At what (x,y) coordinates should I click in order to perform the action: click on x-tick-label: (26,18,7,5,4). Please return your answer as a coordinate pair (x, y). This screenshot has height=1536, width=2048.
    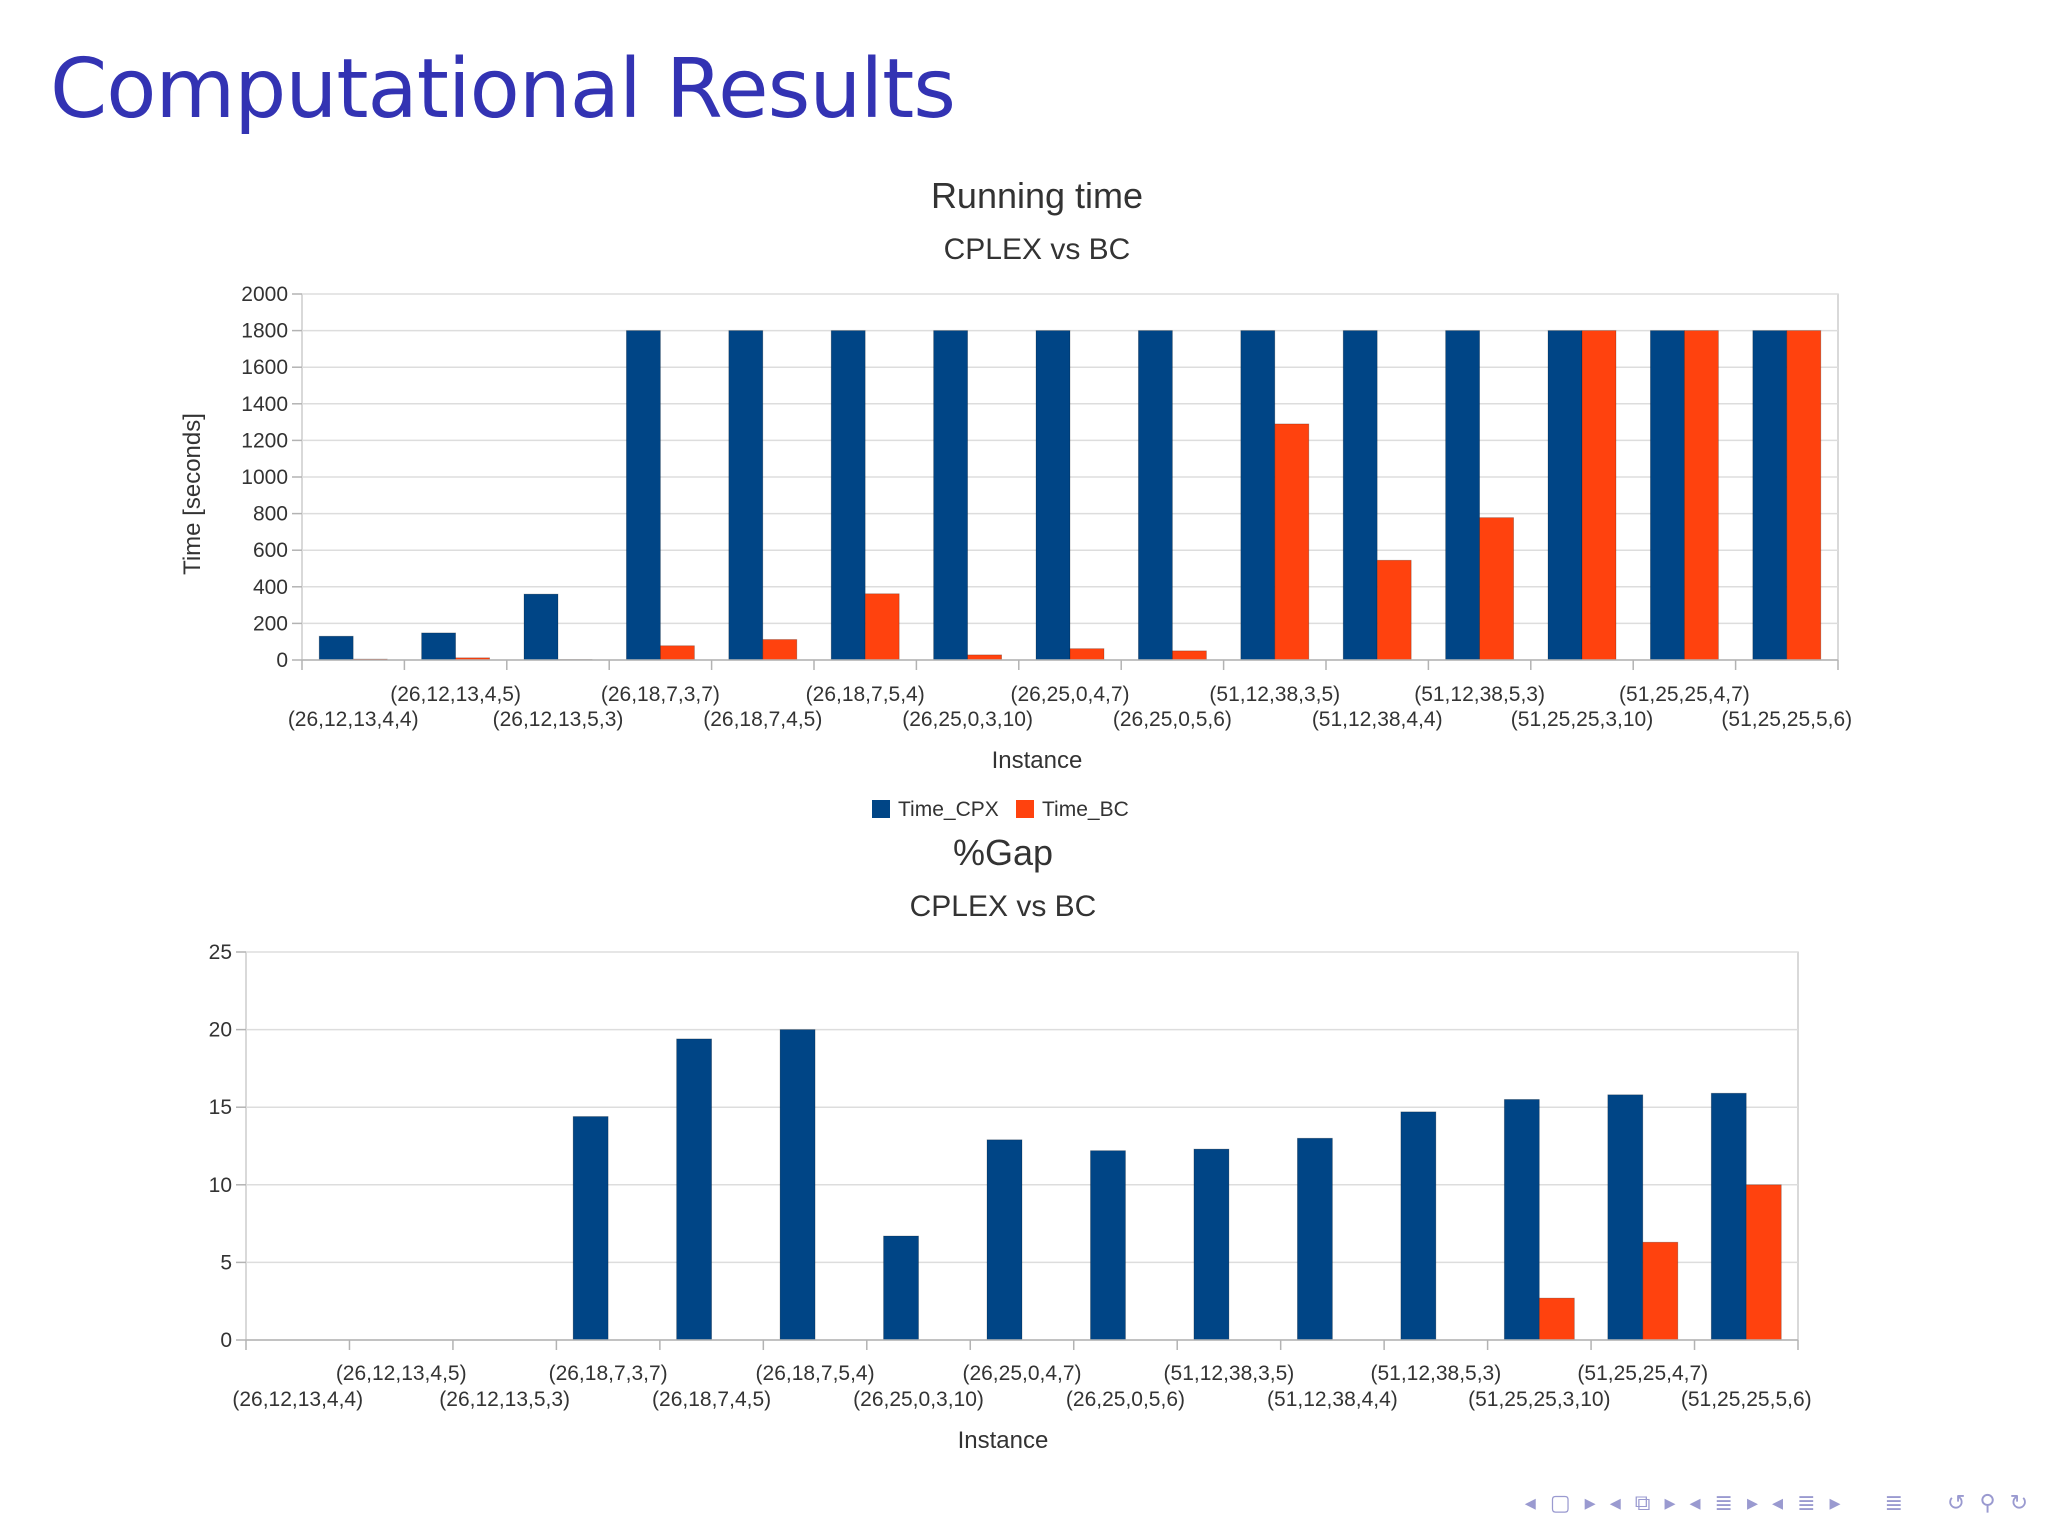
    Looking at the image, I should click on (815, 1373).